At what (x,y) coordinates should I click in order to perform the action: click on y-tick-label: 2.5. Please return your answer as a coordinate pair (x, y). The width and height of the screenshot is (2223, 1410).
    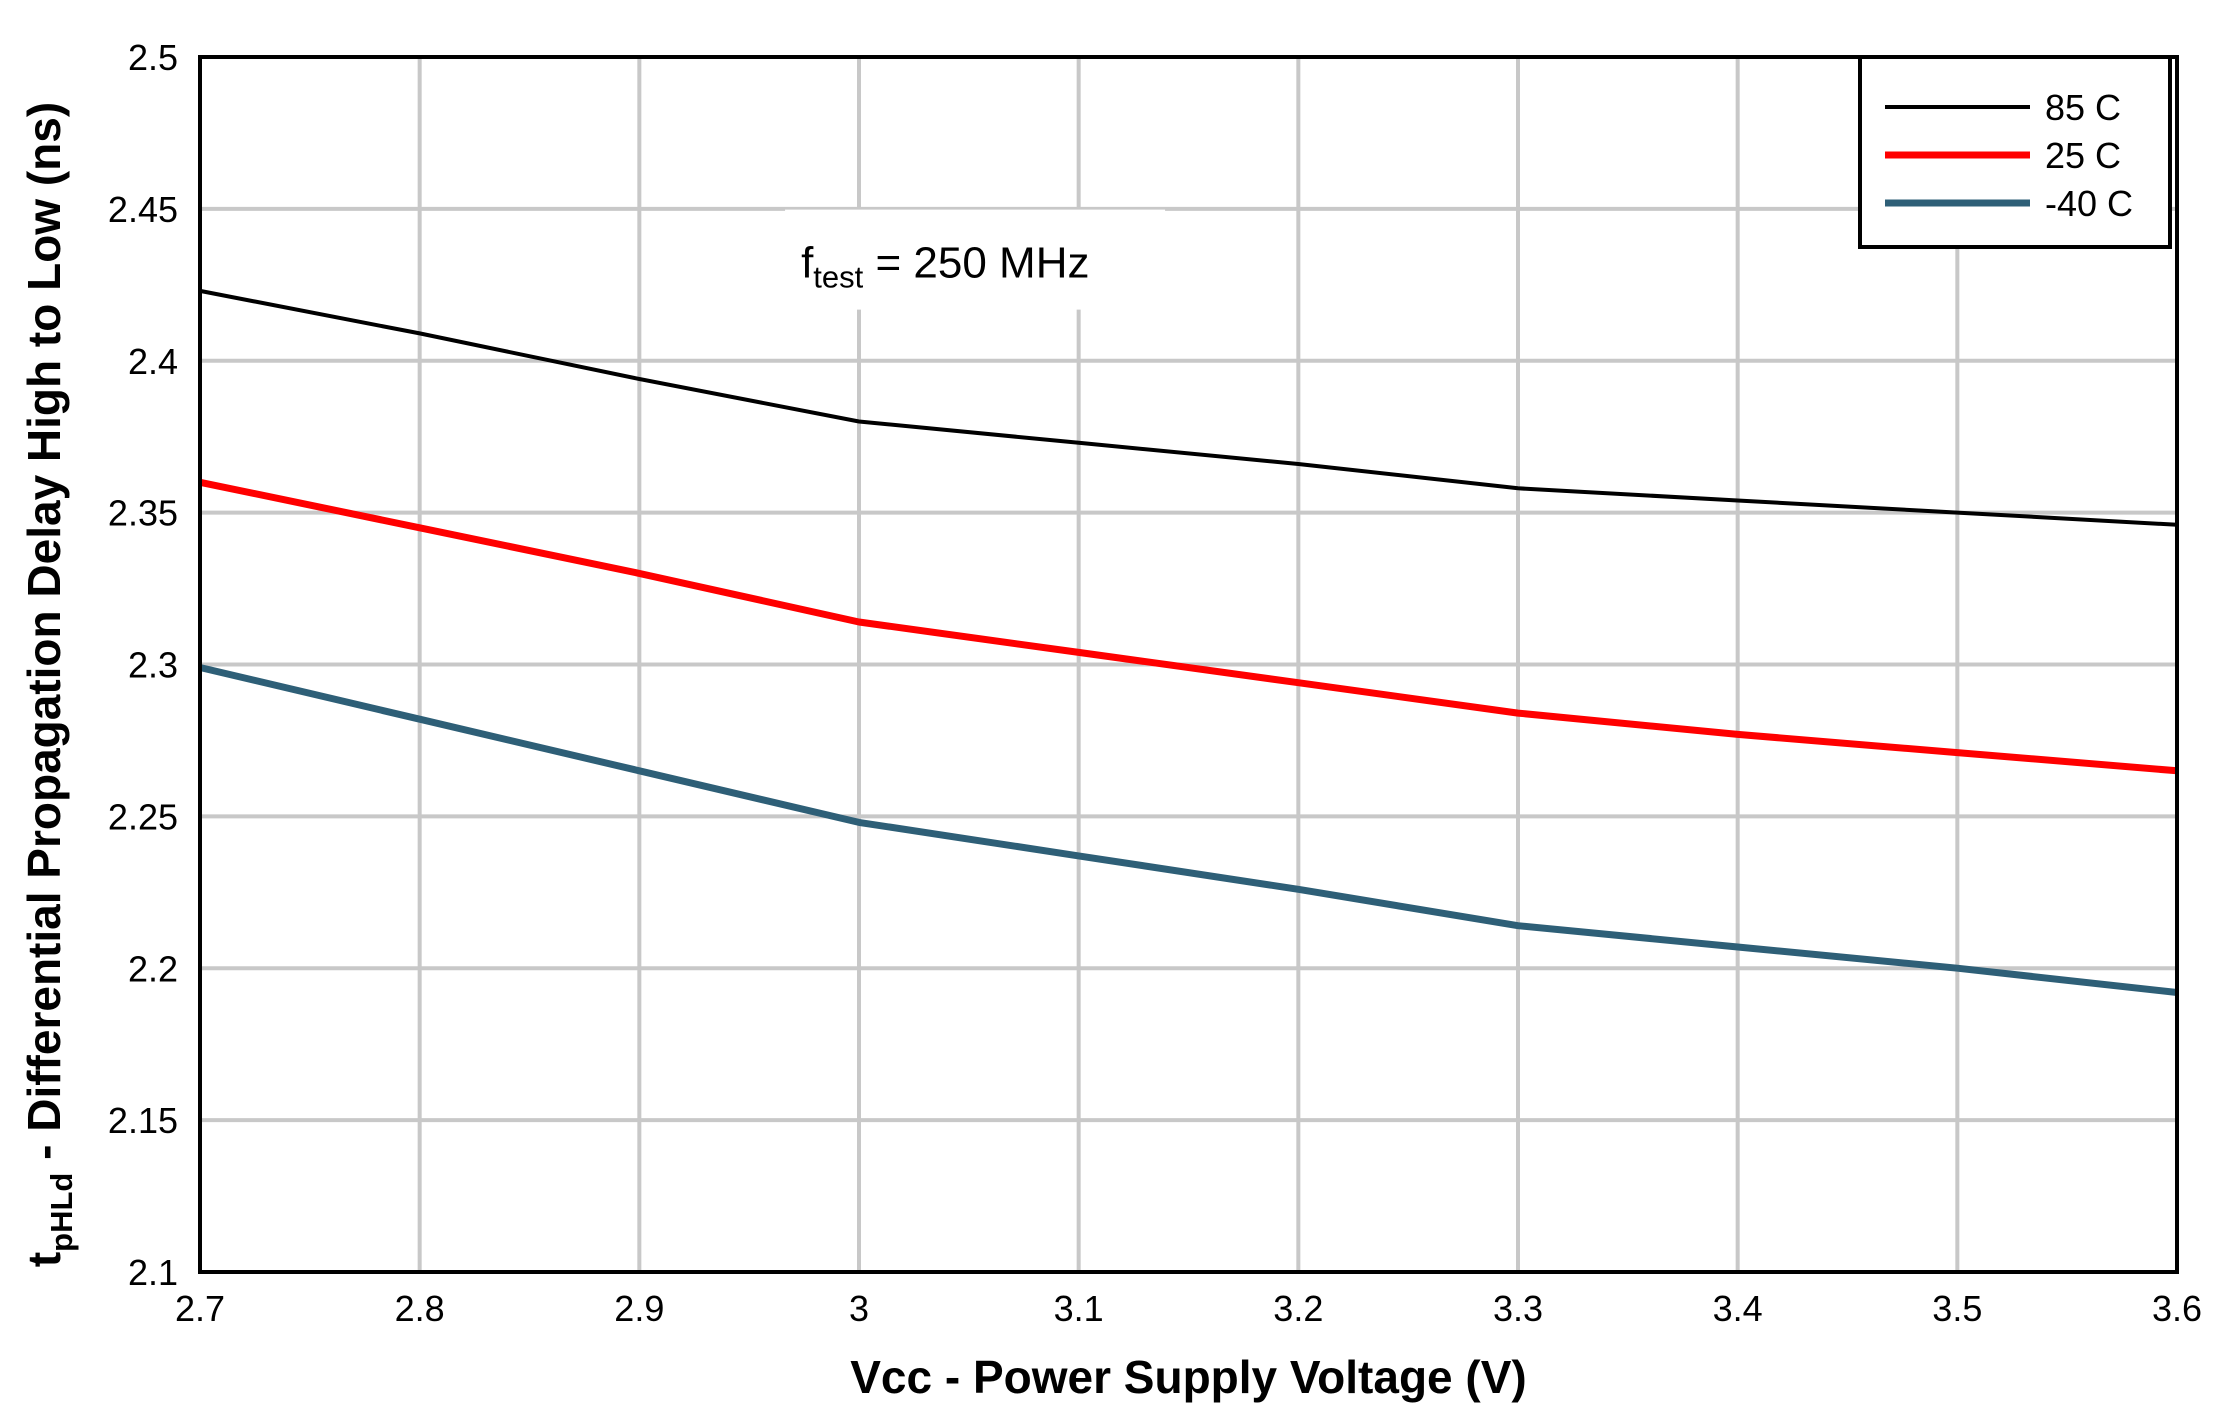
    Looking at the image, I should click on (153, 57).